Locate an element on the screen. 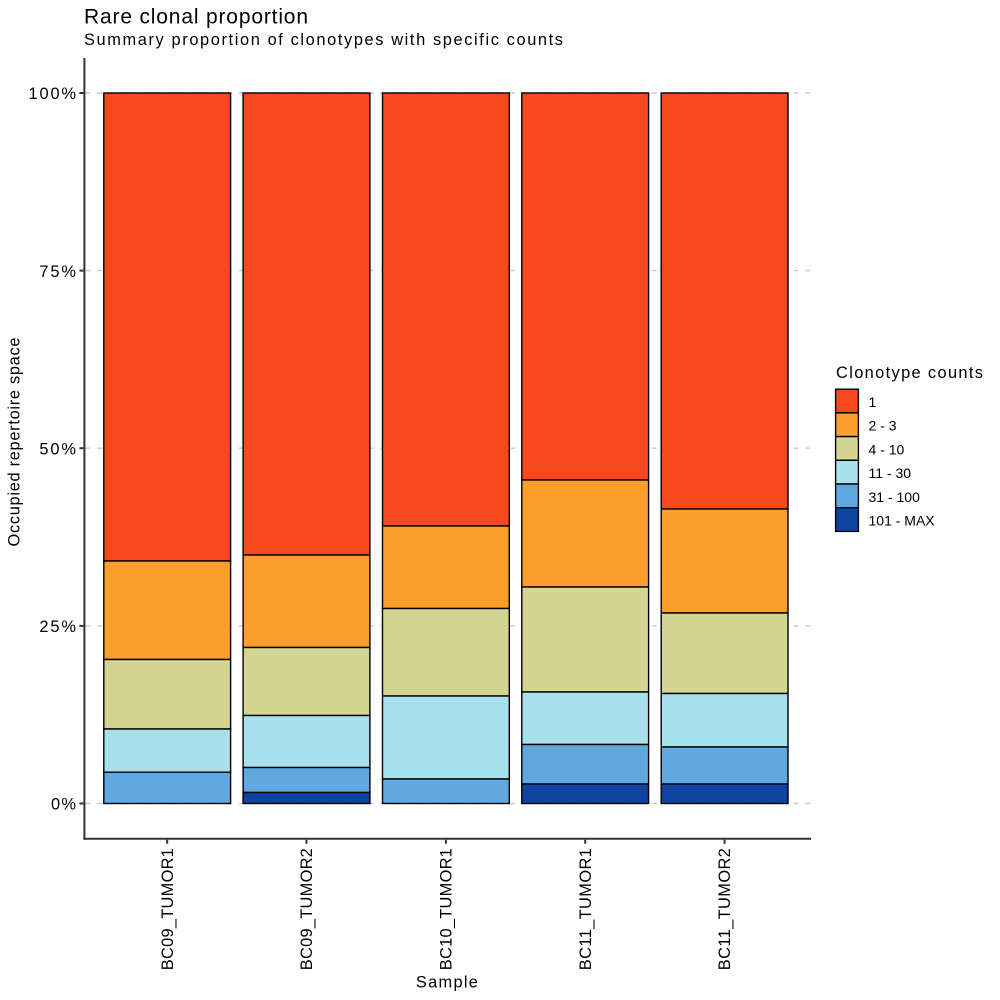 Image resolution: width=1000 pixels, height=1000 pixels. svg-text: 25% is located at coordinates (57, 627).